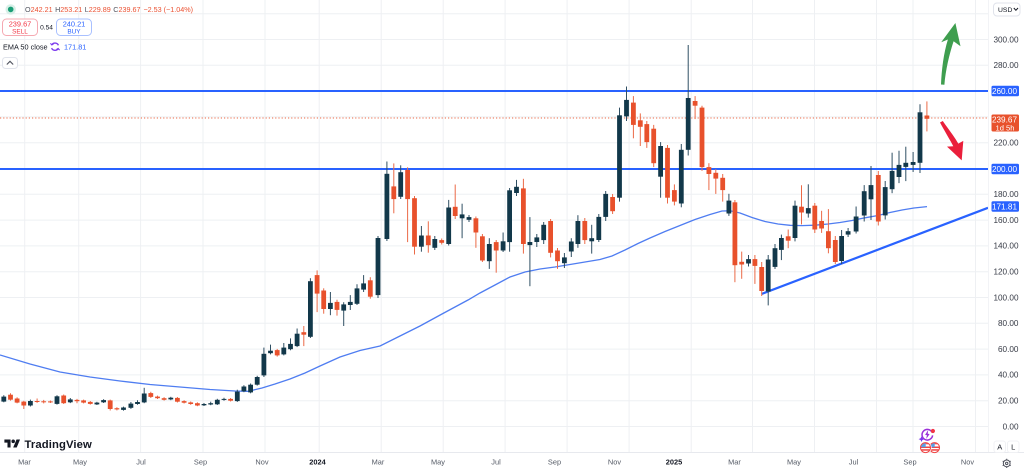 This screenshot has width=1024, height=470. I want to click on svg-text: 300.00, so click(1005, 39).